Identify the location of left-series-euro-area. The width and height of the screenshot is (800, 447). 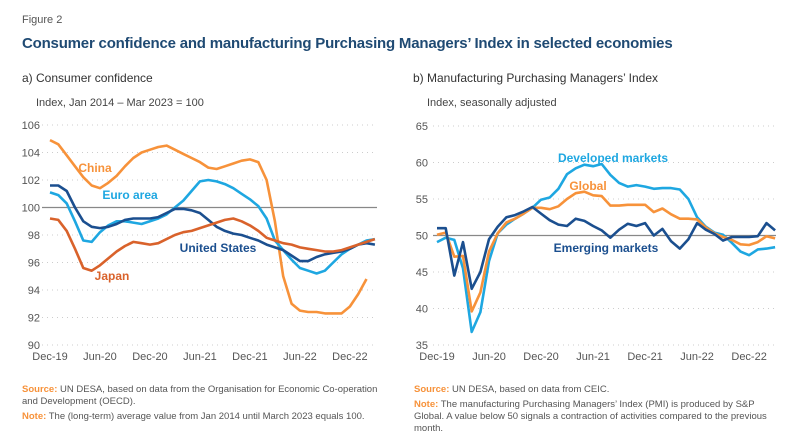
(212, 226).